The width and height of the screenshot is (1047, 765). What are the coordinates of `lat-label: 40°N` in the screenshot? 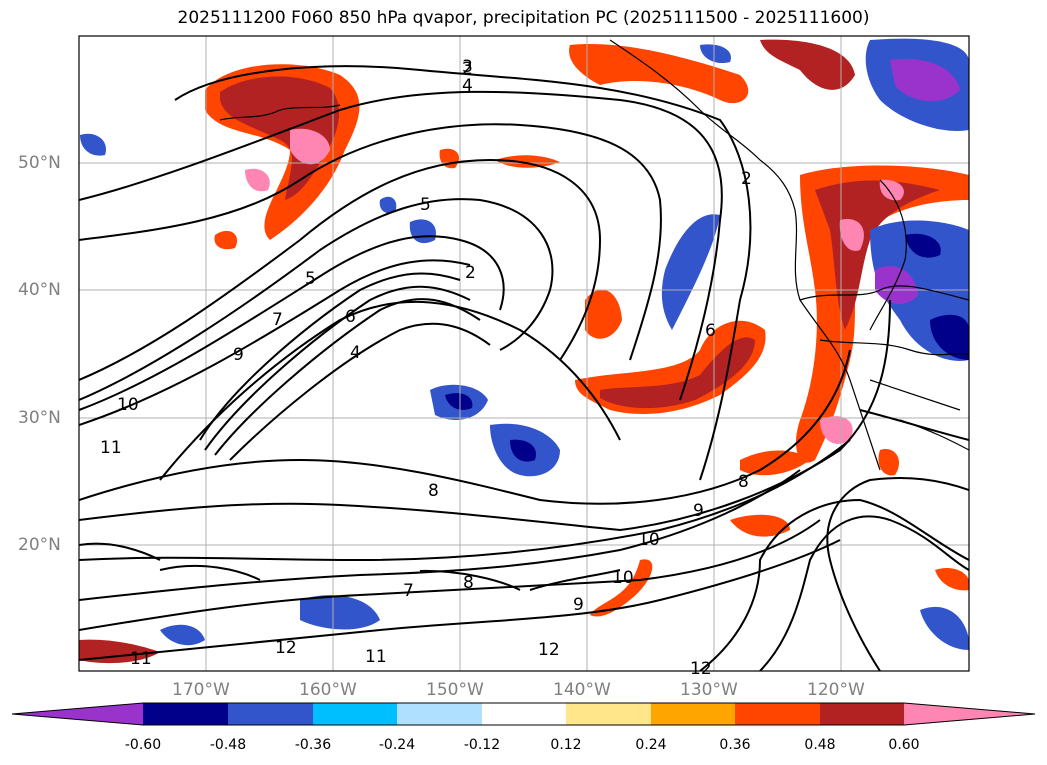 It's located at (39, 290).